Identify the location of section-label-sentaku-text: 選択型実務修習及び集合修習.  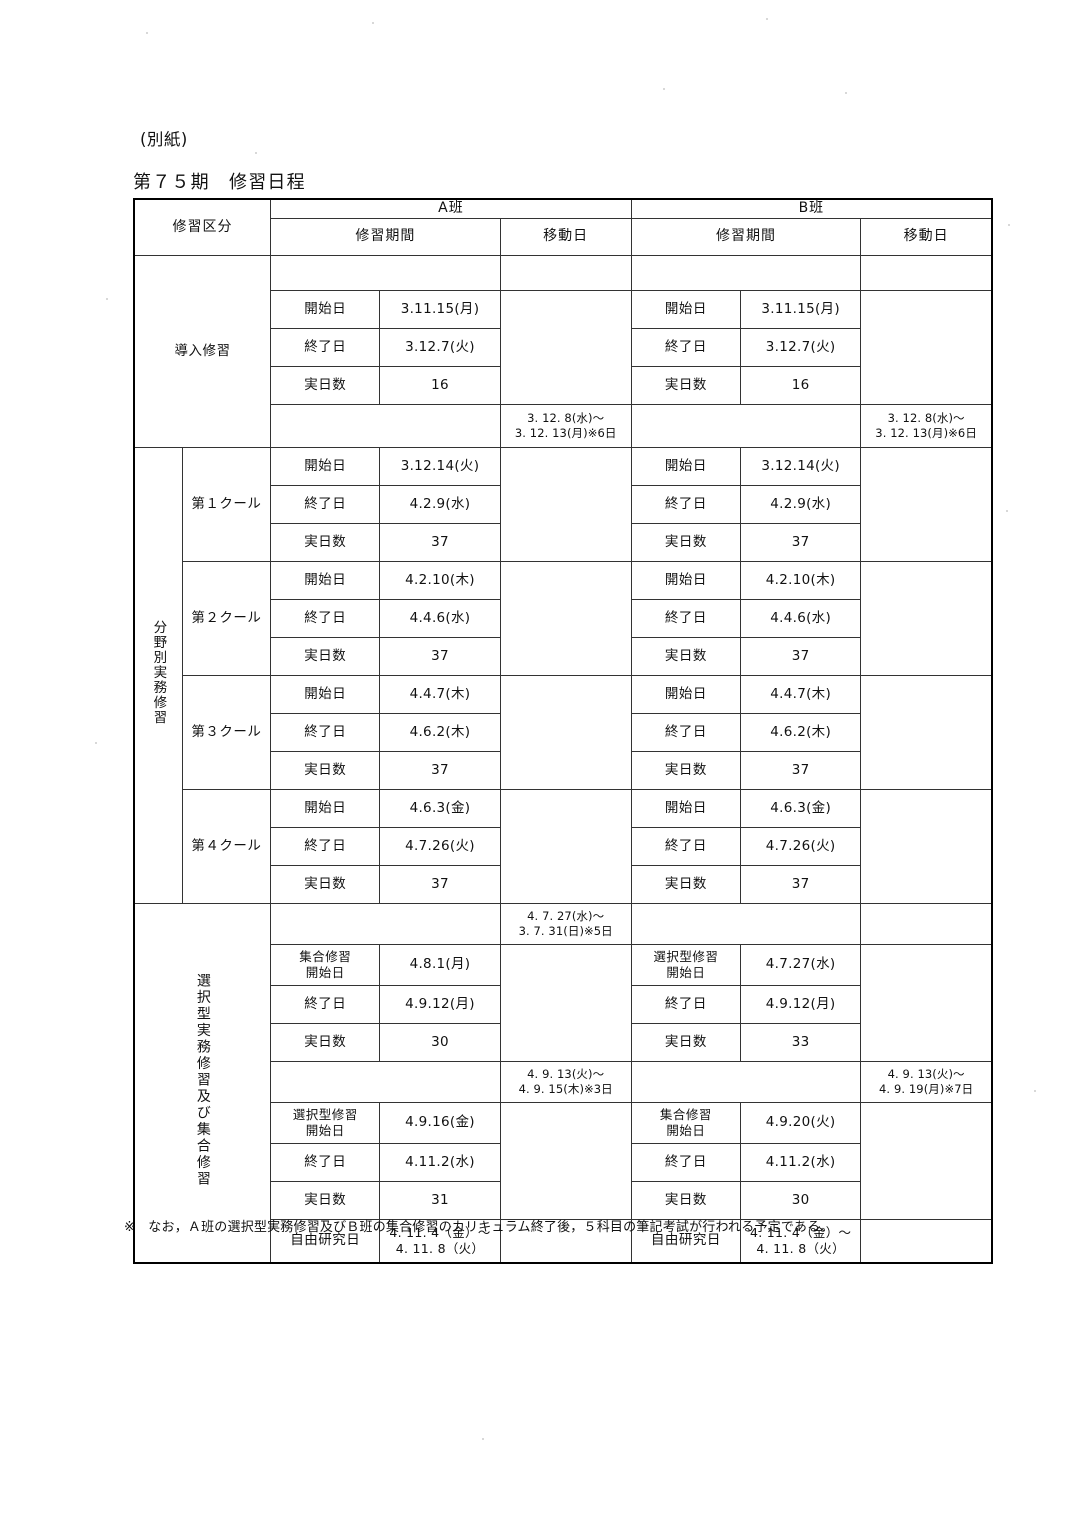
(202, 1080).